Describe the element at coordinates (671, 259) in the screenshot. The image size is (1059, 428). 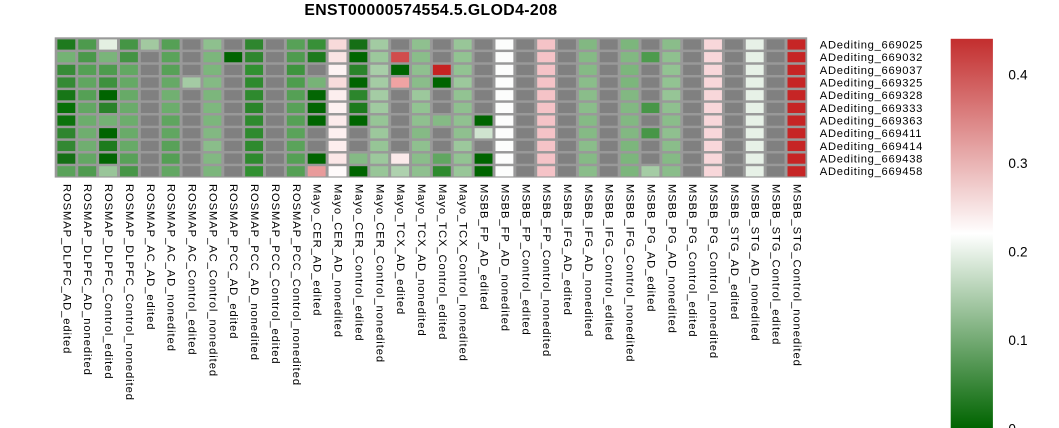
I see `svg-text: MSBB_PG_AD_nonedited` at that location.